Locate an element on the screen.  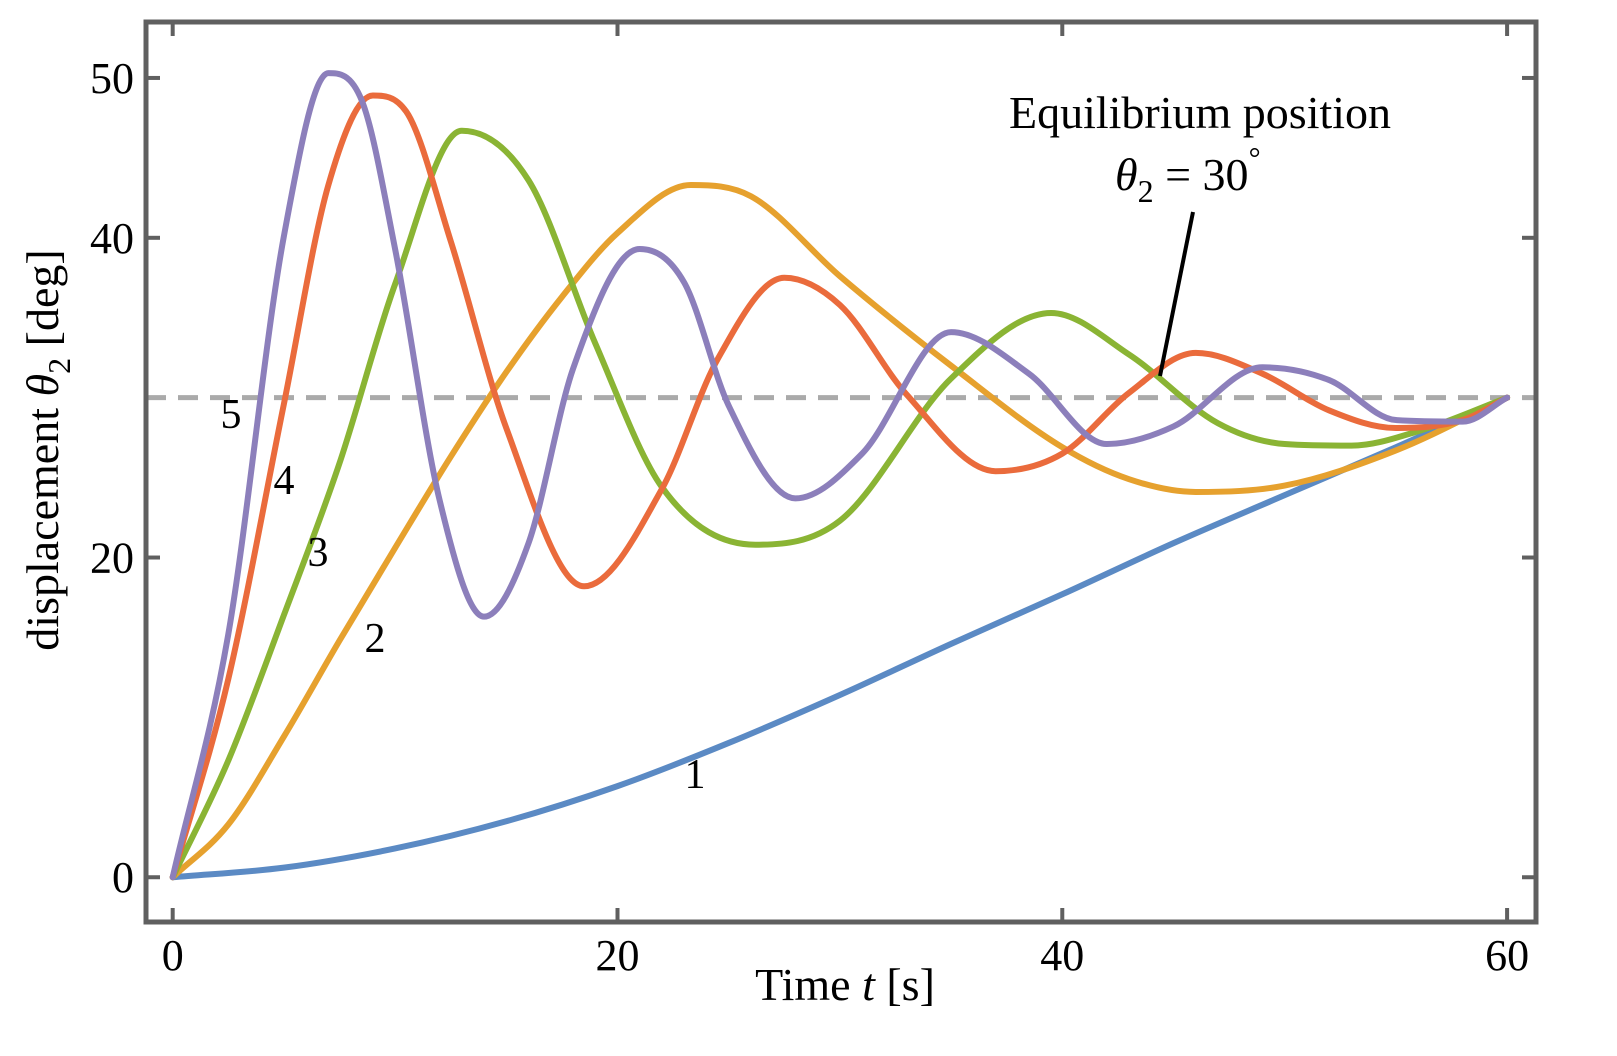
series-3-label: 3 is located at coordinates (318, 553).